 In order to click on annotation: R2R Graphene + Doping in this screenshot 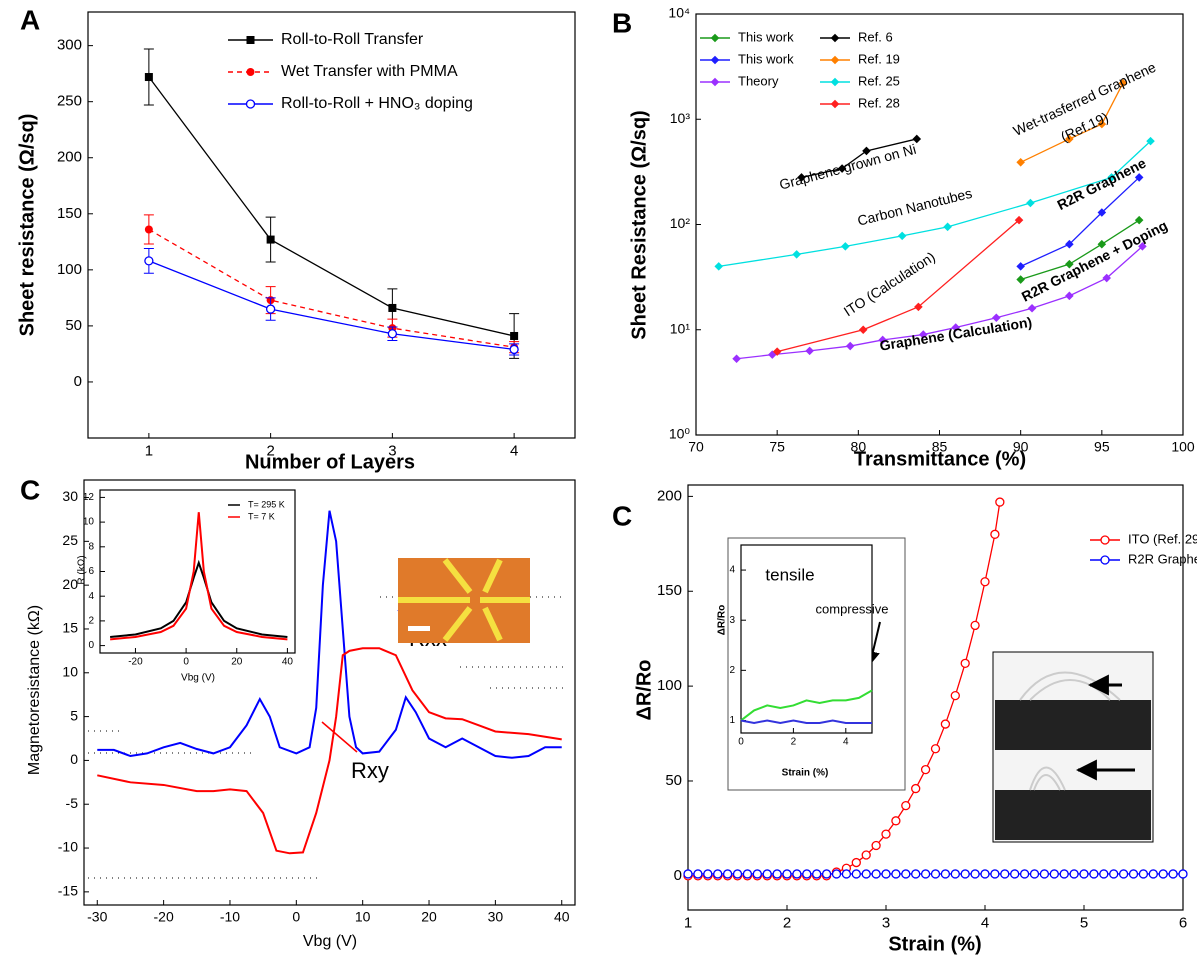, I will do `click(1094, 261)`.